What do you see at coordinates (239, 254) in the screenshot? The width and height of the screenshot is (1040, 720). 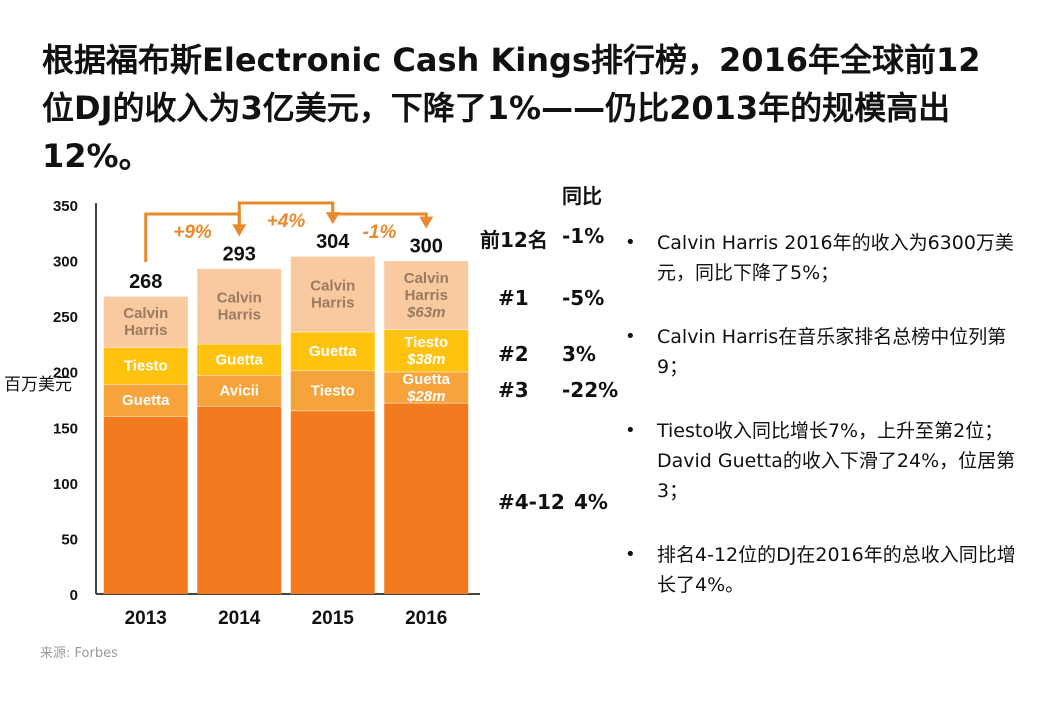 I see `bar-total-label: 293` at bounding box center [239, 254].